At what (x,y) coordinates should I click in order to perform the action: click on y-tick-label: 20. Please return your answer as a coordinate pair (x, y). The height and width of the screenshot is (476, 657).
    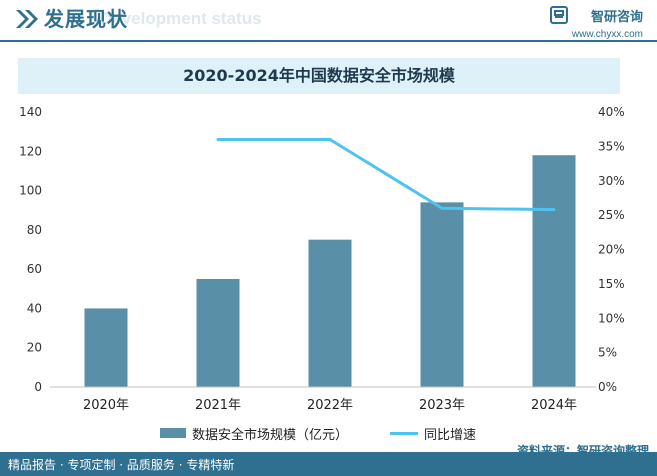
    Looking at the image, I should click on (34, 348).